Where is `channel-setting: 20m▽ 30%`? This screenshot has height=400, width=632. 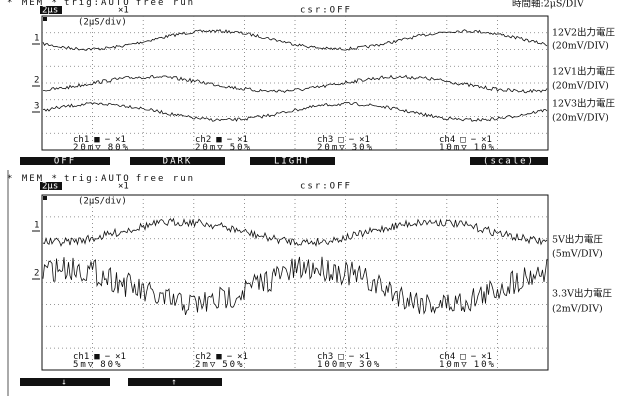 channel-setting: 20m▽ 30% is located at coordinates (345, 148).